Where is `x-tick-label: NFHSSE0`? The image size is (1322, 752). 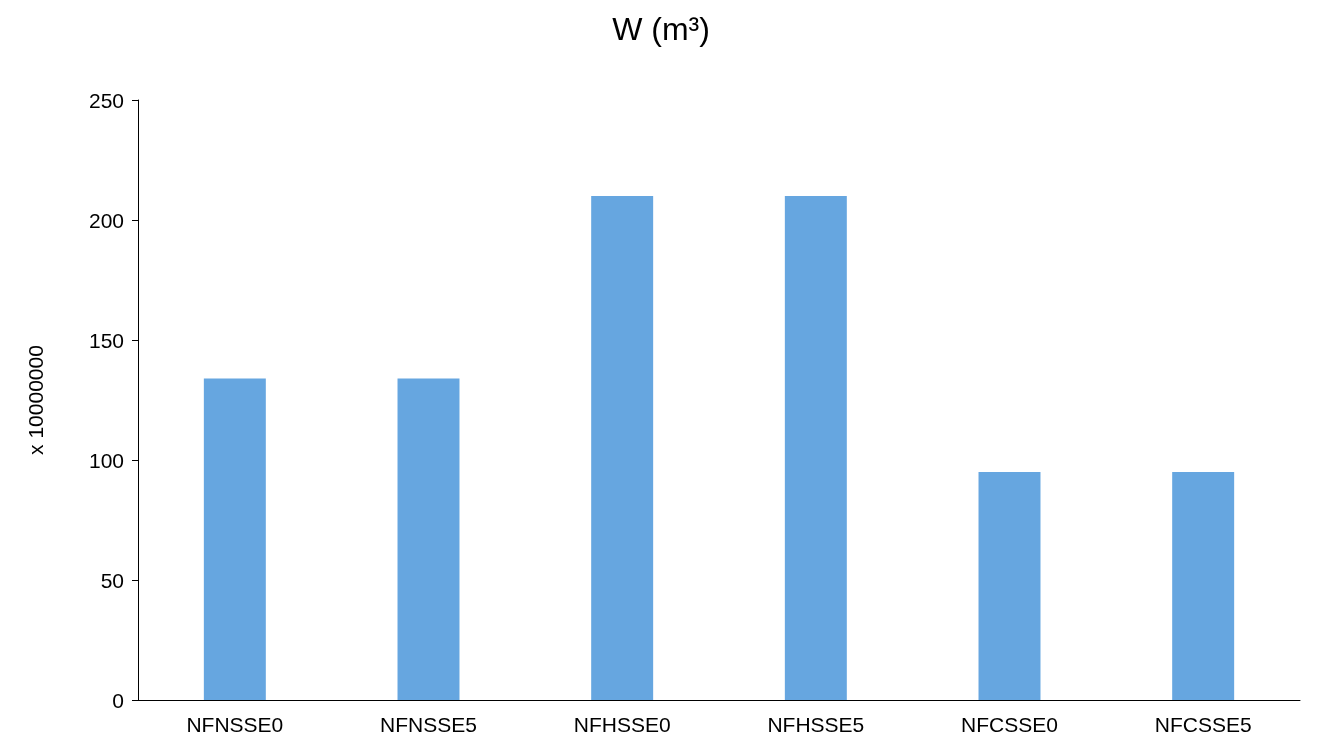 x-tick-label: NFHSSE0 is located at coordinates (622, 724).